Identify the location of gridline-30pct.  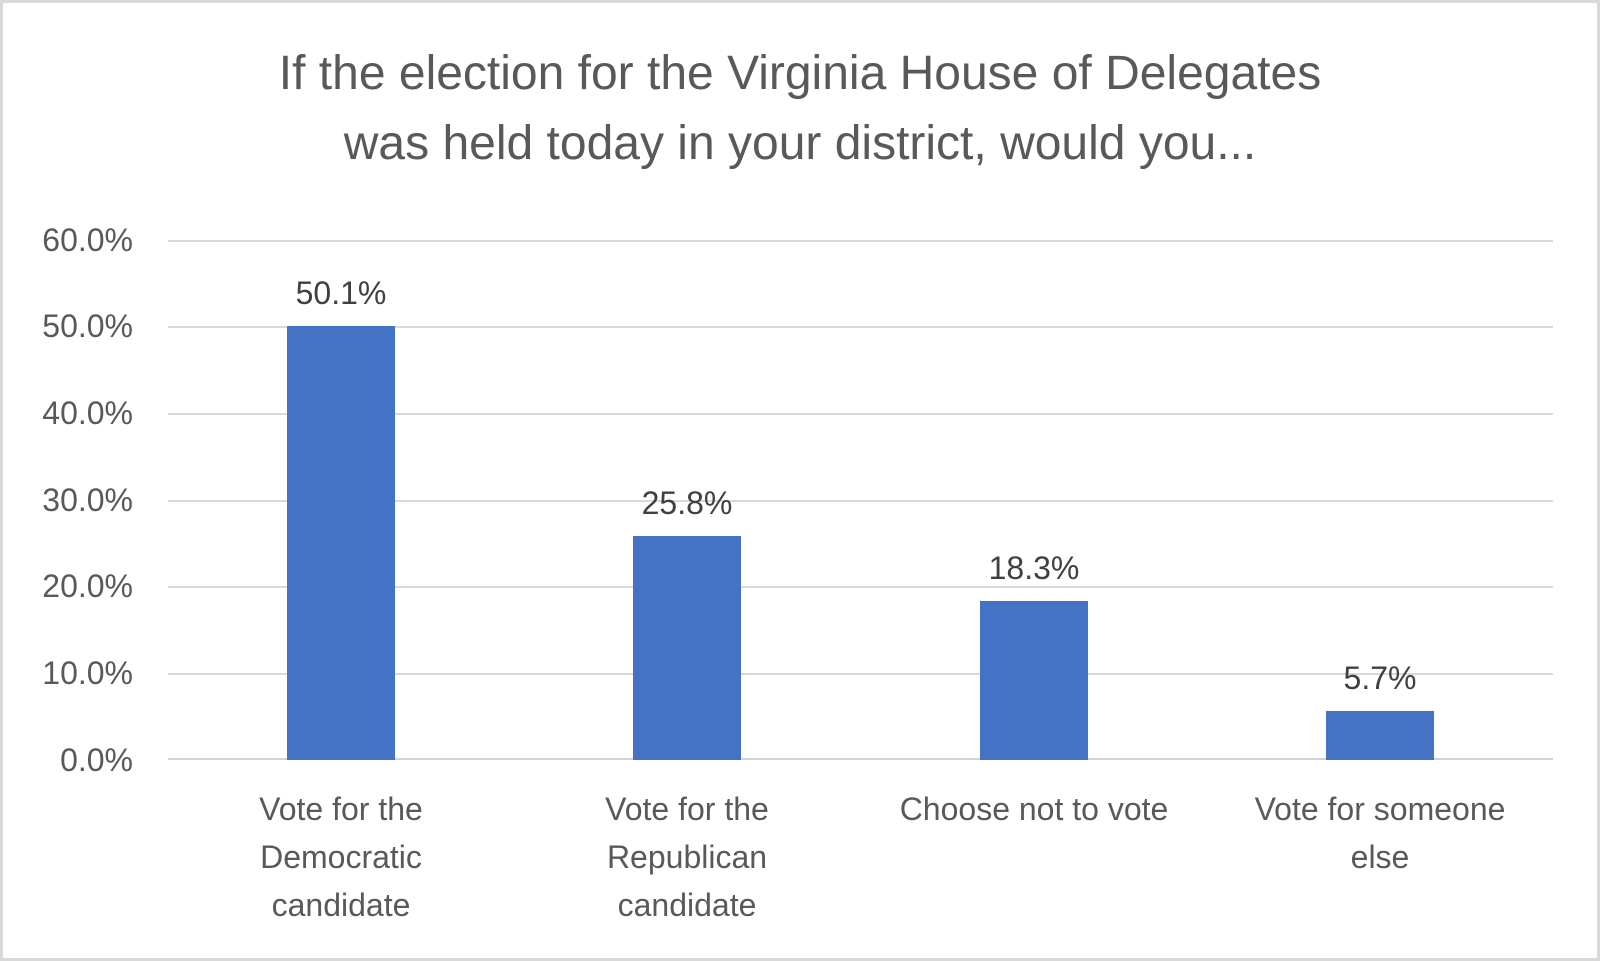
(860, 501).